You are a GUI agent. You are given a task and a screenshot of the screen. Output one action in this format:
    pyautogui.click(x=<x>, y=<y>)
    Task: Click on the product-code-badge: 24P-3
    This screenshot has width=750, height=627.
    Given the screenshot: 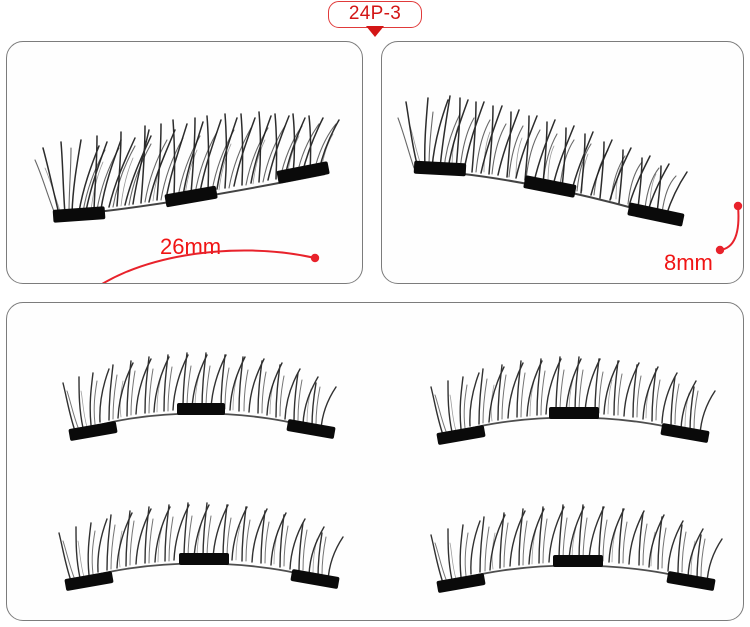 What is the action you would take?
    pyautogui.click(x=375, y=19)
    